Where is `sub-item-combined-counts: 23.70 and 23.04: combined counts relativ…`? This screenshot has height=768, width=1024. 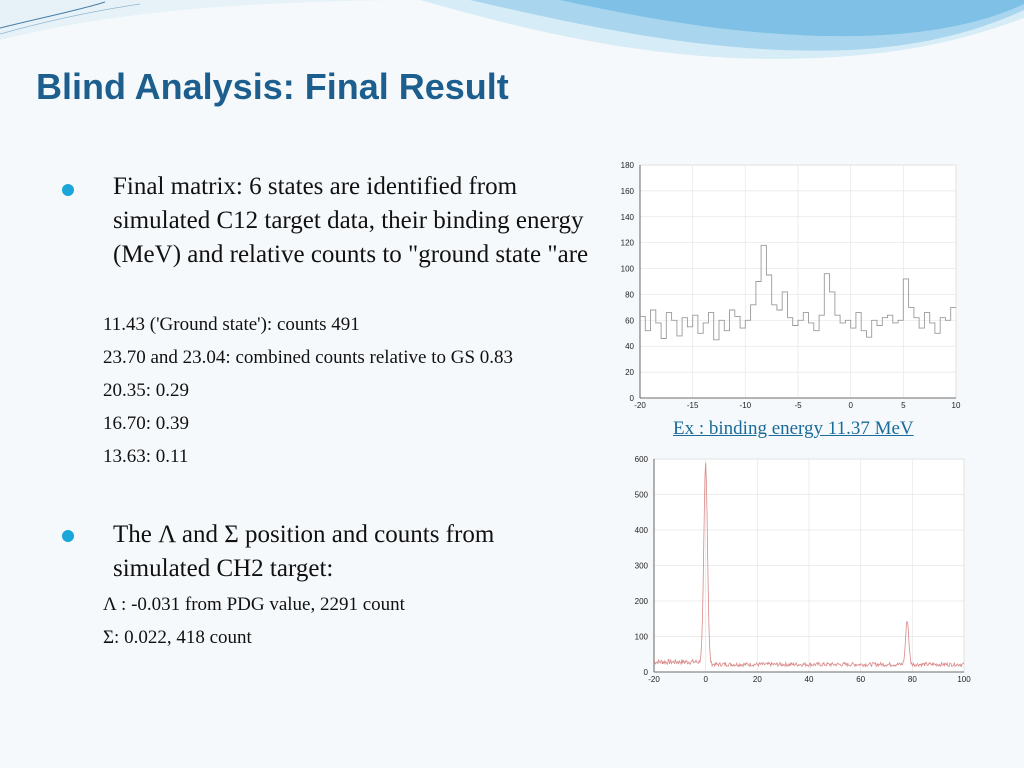
sub-item-combined-counts: 23.70 and 23.04: combined counts relativ… is located at coordinates (308, 357).